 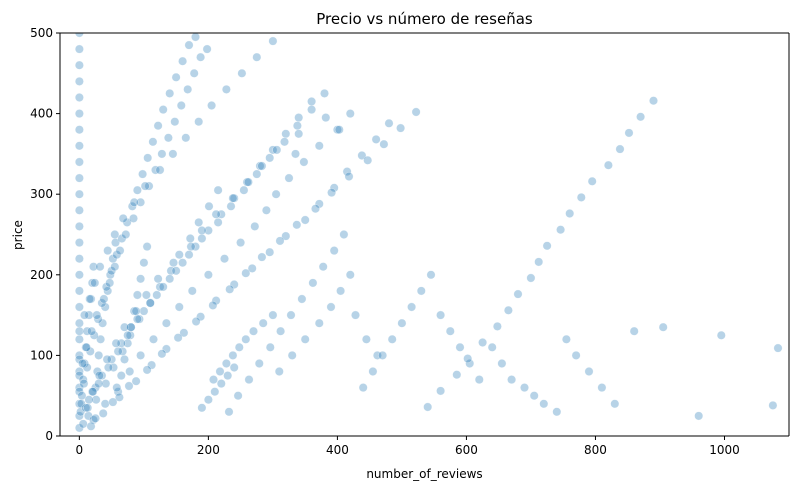 What do you see at coordinates (208, 450) in the screenshot?
I see `x-tick-label: 200` at bounding box center [208, 450].